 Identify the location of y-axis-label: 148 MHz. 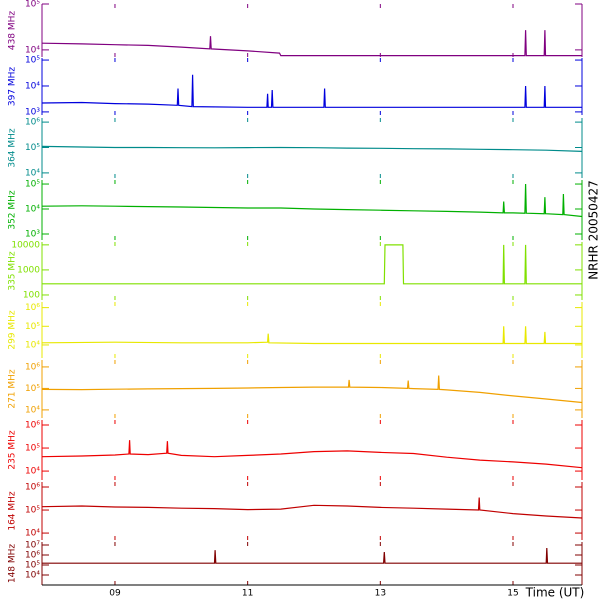
(13, 564).